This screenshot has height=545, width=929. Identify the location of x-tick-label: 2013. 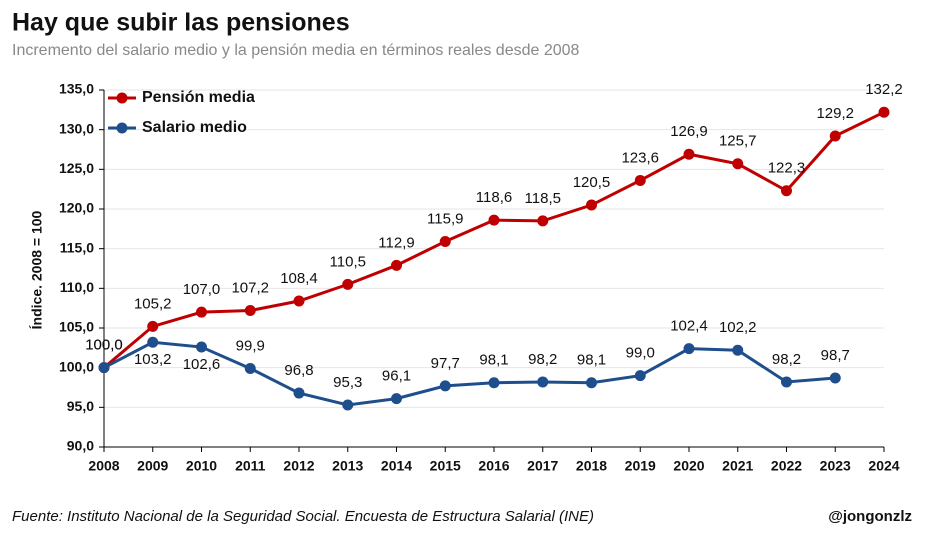
(347, 466).